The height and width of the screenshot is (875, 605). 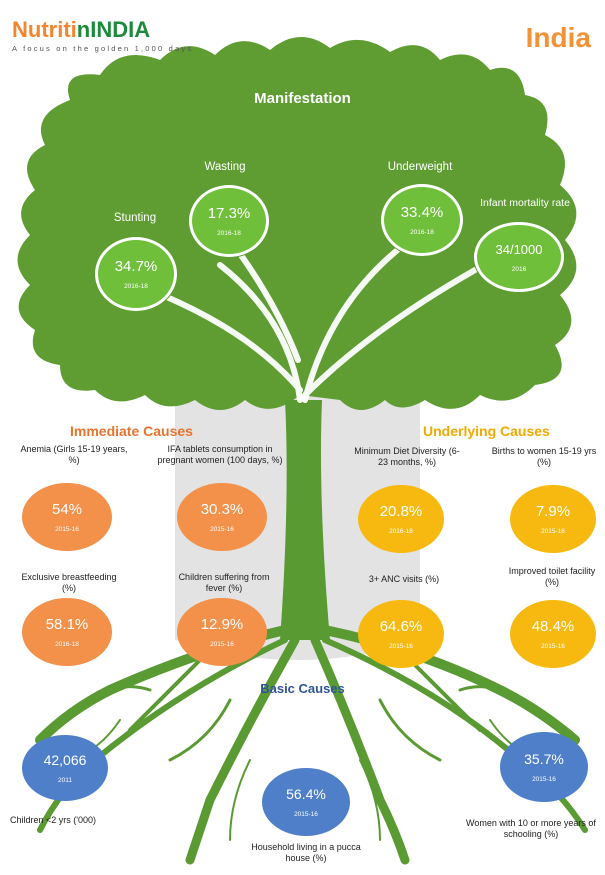 I want to click on wasting-label: Wasting, so click(x=225, y=167).